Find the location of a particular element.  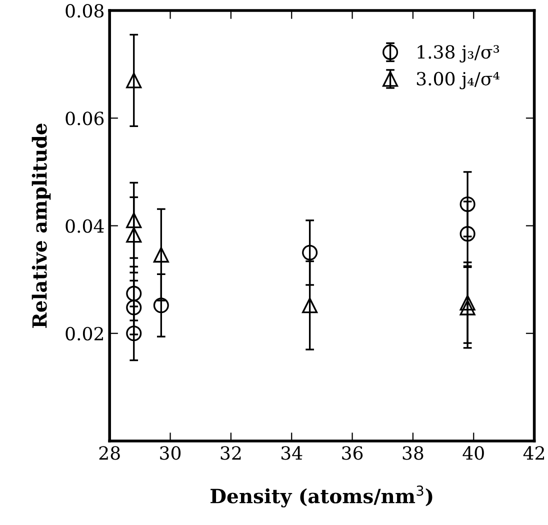

y-tick-label: 0.06 is located at coordinates (85, 119).